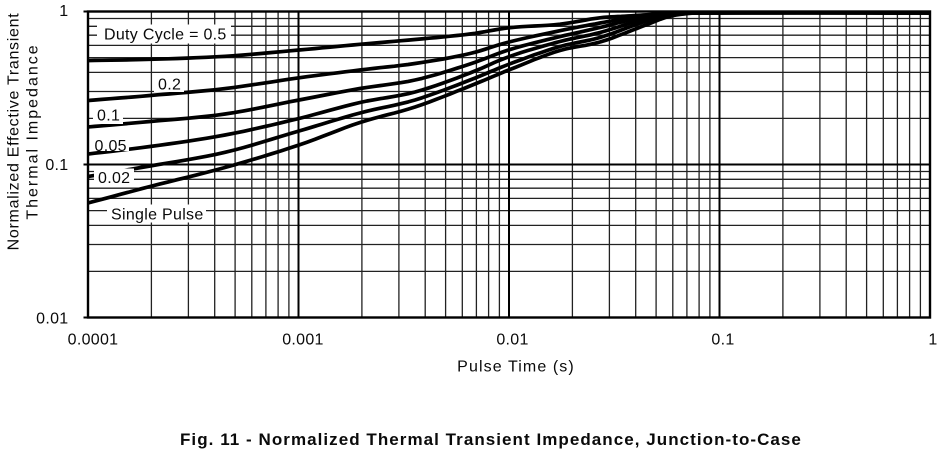 The width and height of the screenshot is (946, 458). I want to click on svg-text: 0.05, so click(111, 146).